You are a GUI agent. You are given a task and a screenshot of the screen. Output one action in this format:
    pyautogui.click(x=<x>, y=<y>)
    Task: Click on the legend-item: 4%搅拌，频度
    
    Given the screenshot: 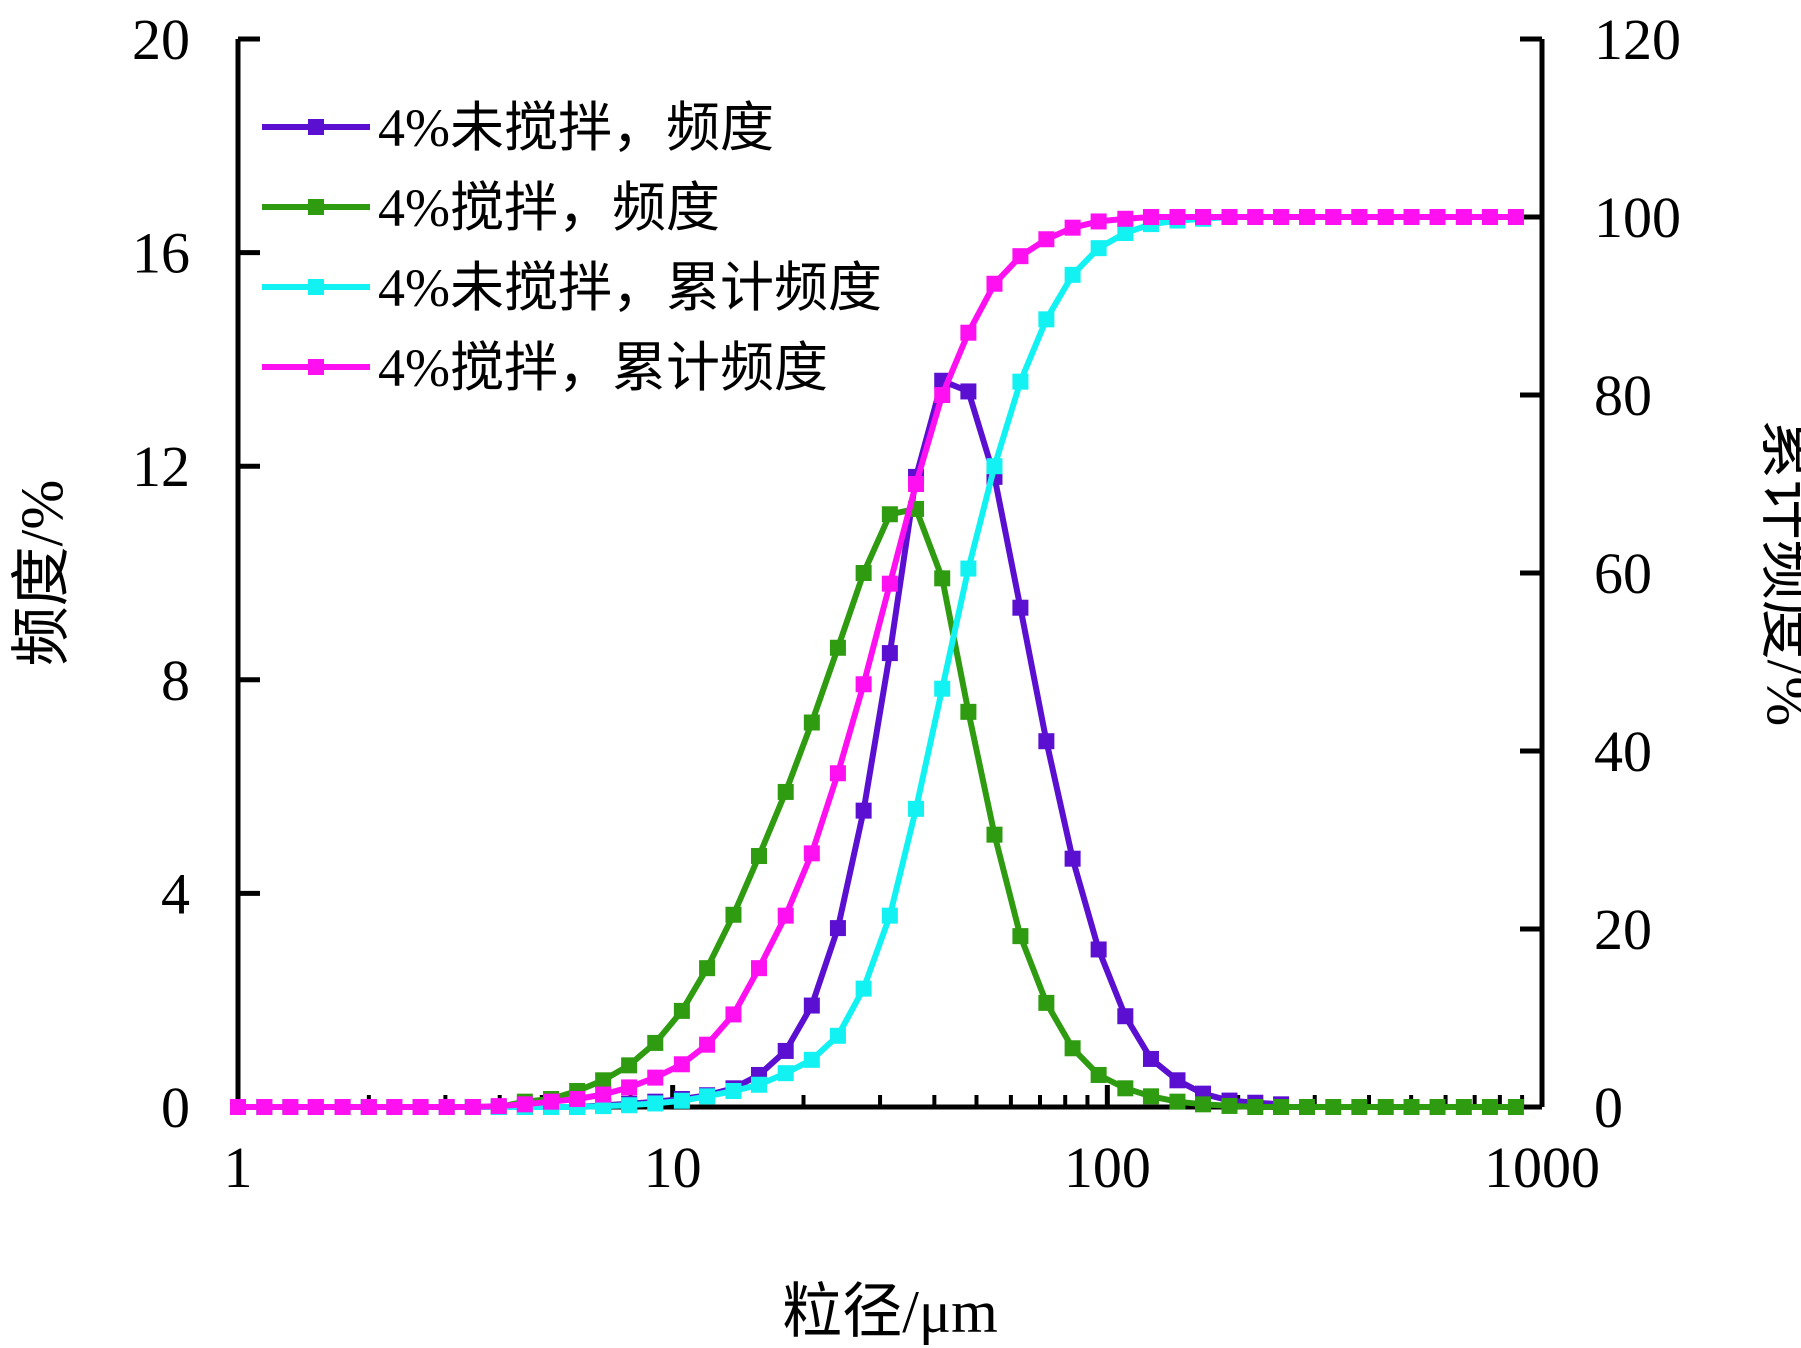 What is the action you would take?
    pyautogui.click(x=491, y=208)
    